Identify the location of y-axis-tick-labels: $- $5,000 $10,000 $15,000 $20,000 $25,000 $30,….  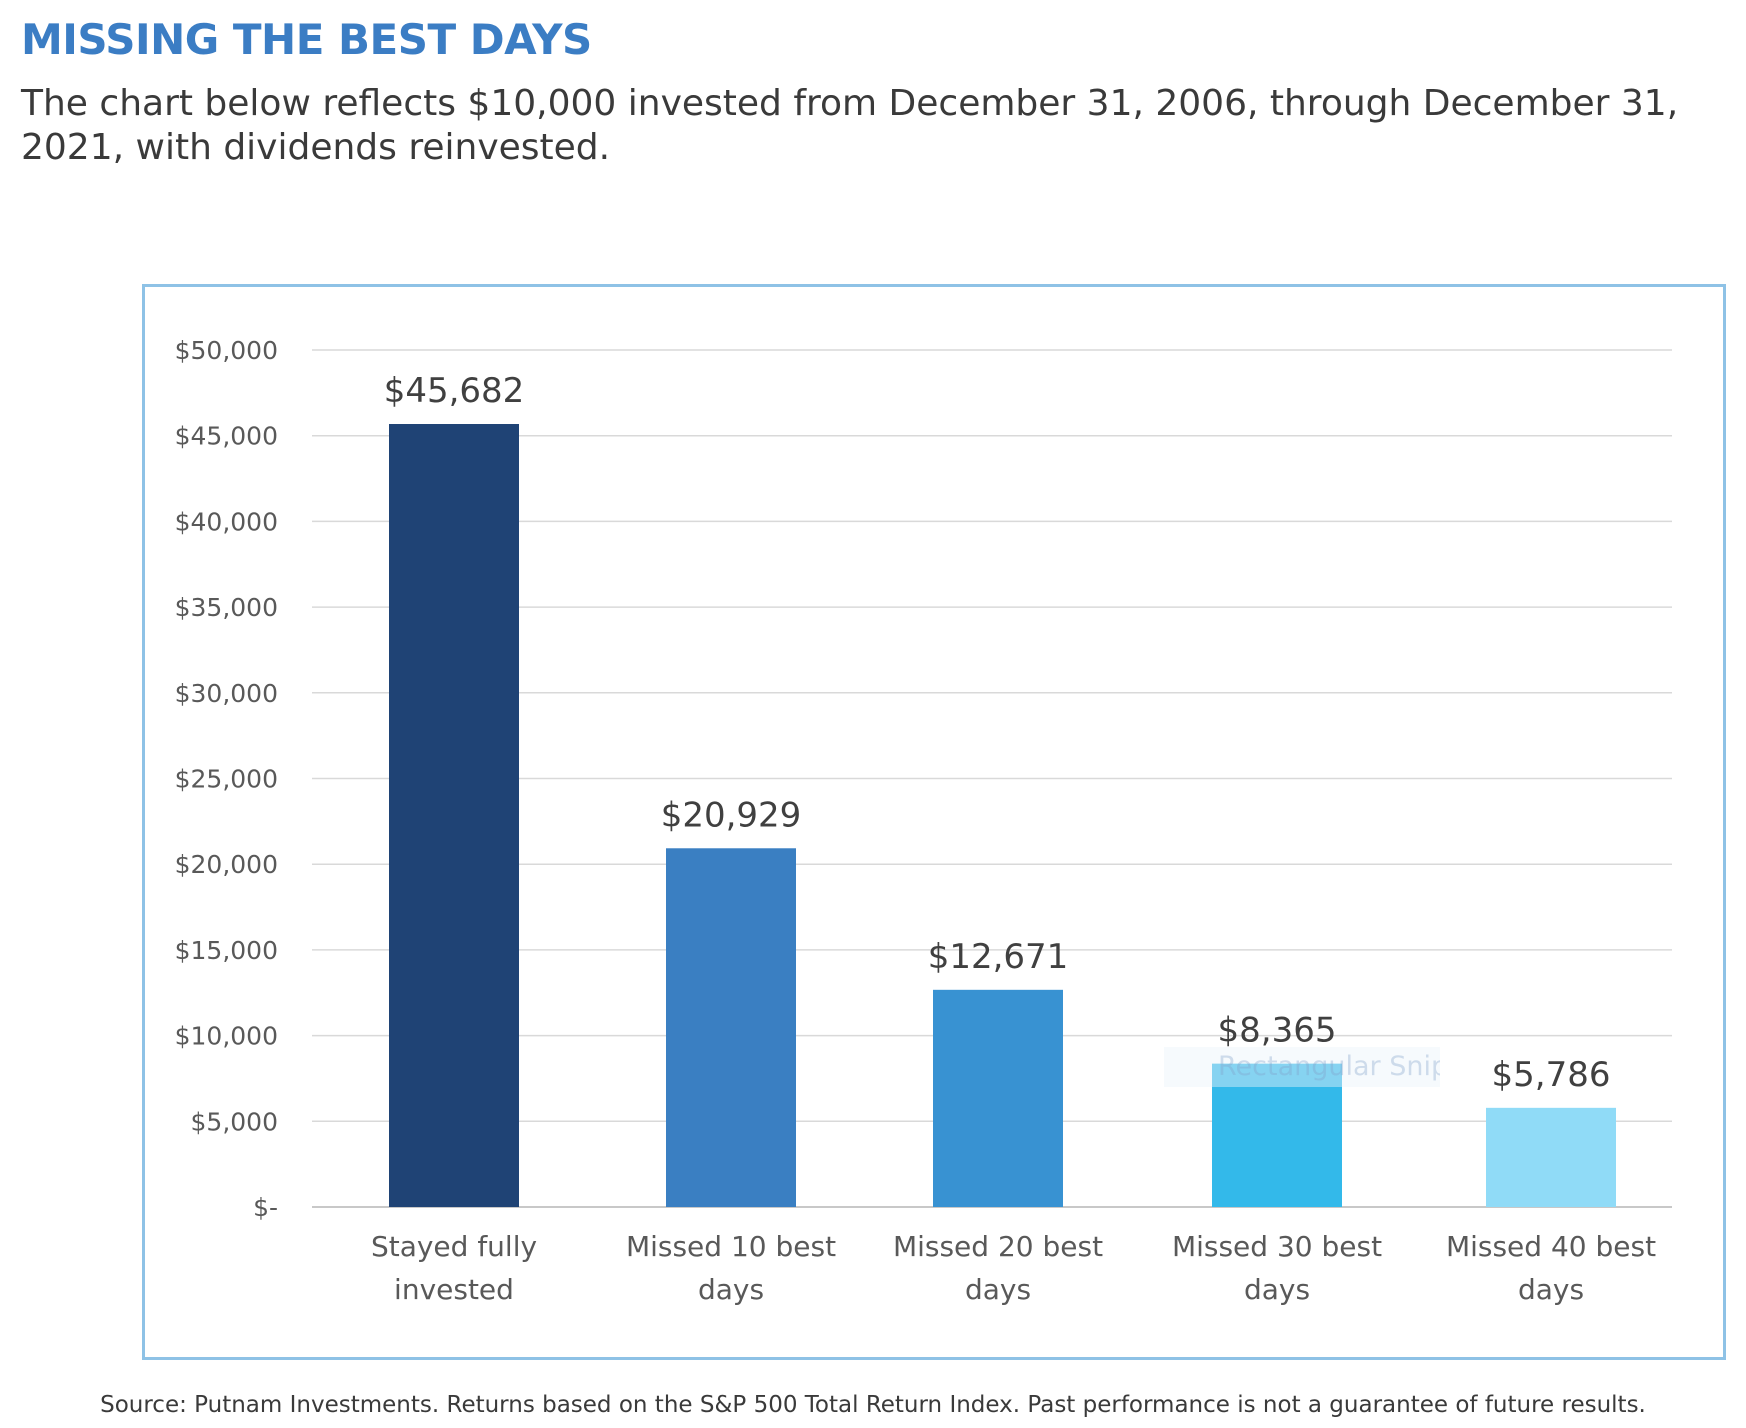
(226, 779).